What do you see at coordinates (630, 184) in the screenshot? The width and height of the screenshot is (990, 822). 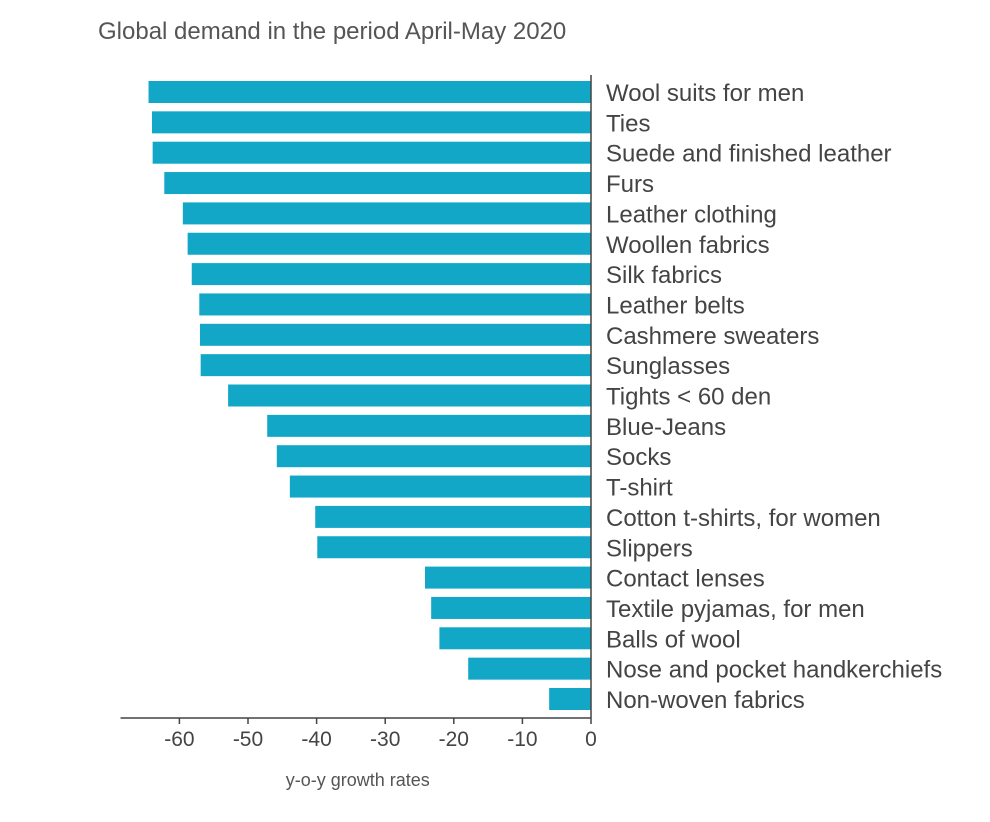 I see `category-label: Furs` at bounding box center [630, 184].